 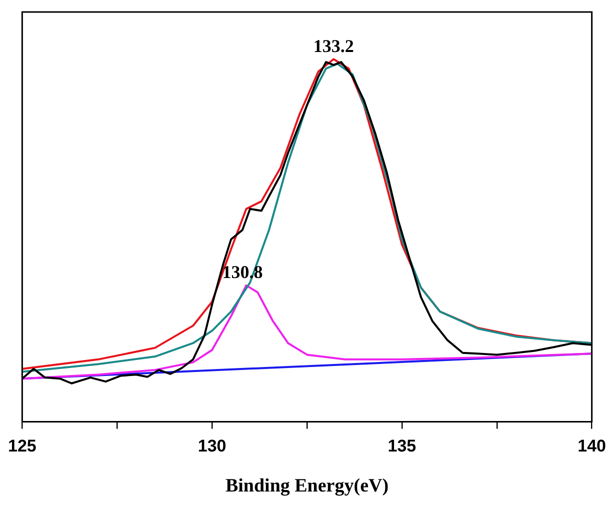 I want to click on x-tick-label: 125, so click(x=22, y=446).